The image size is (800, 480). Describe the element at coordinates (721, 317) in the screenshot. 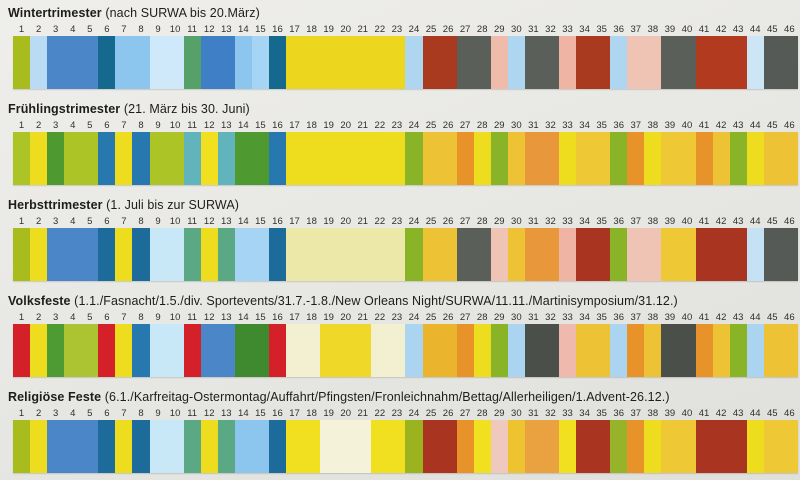

I see `week-number-label: 42` at that location.